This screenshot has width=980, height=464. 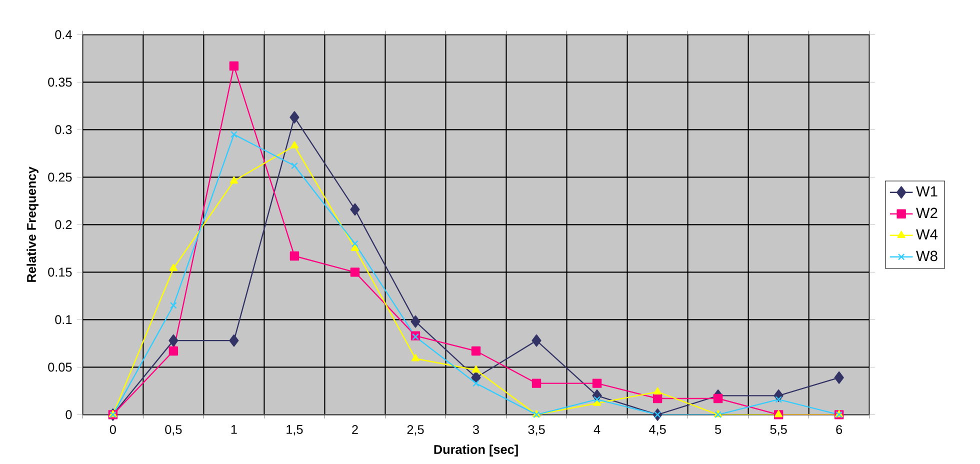 I want to click on y-tick-label: 0.4, so click(x=63, y=35).